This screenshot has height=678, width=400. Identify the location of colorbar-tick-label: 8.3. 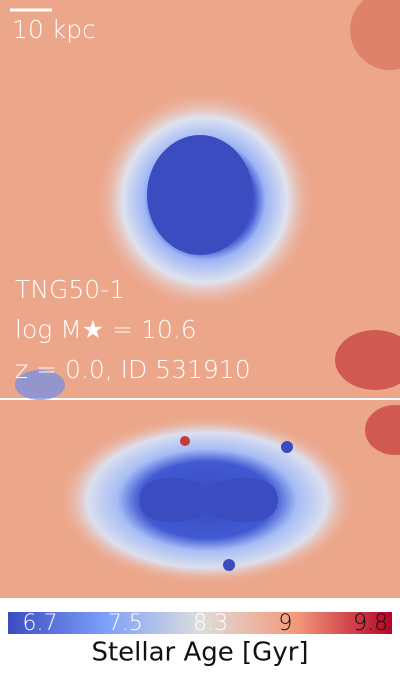
(210, 623).